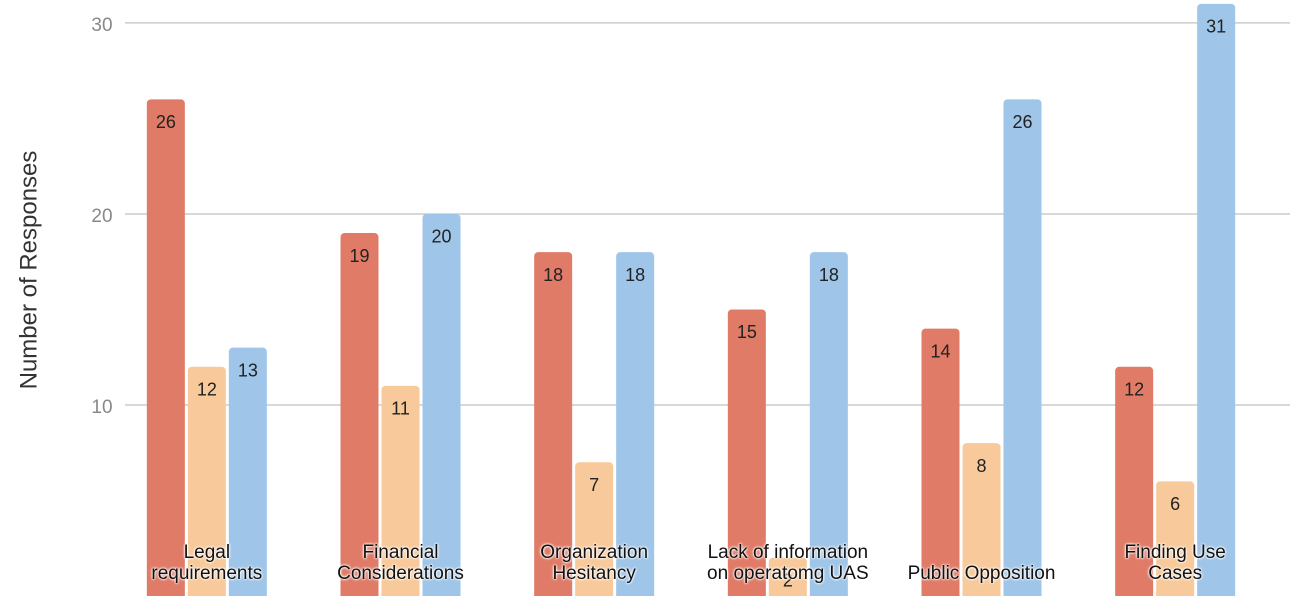 This screenshot has width=1300, height=596. I want to click on y-tick-label: 10, so click(101, 407).